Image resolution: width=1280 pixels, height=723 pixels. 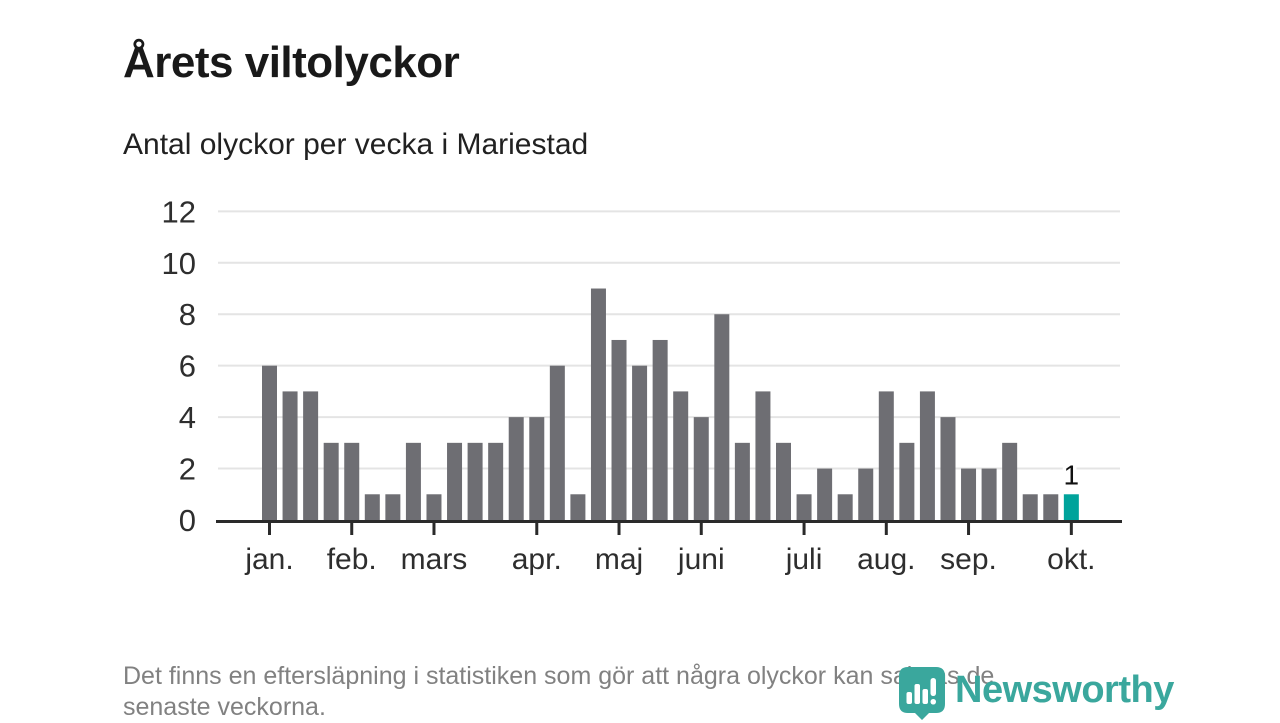 I want to click on y-axis-tick-label: 10, so click(x=179, y=263).